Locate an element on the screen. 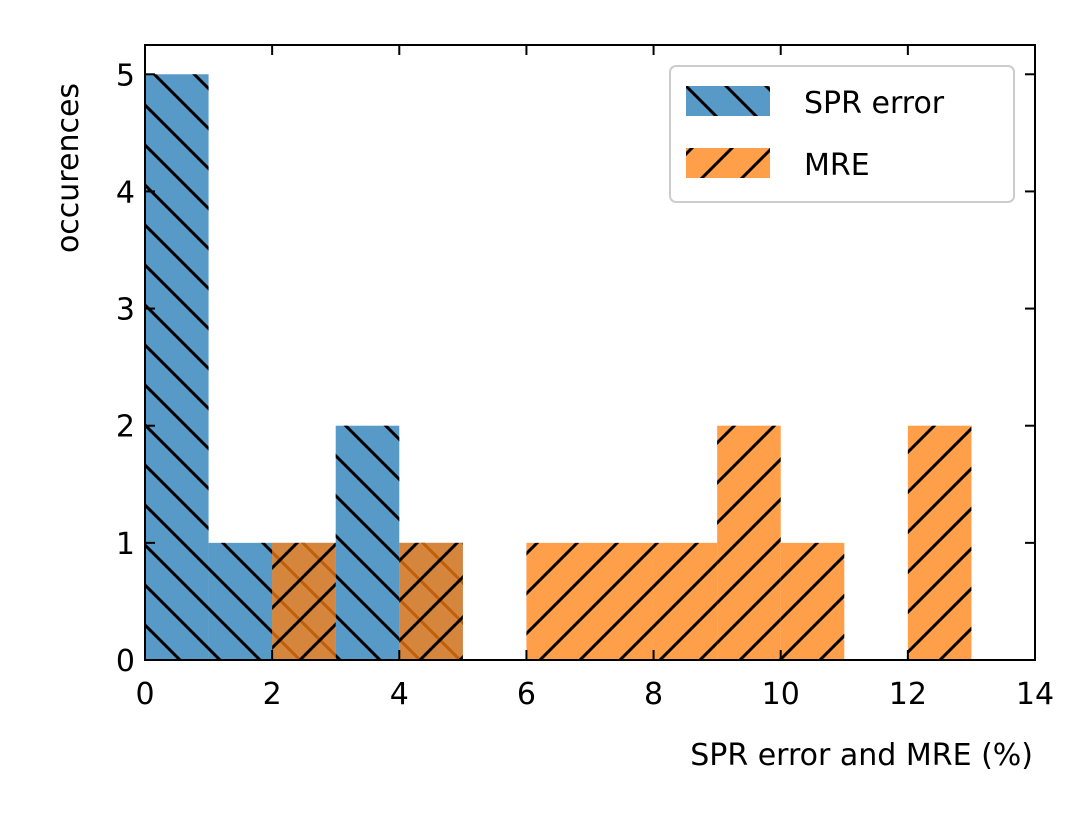  legend: SPR error MRE is located at coordinates (842, 134).